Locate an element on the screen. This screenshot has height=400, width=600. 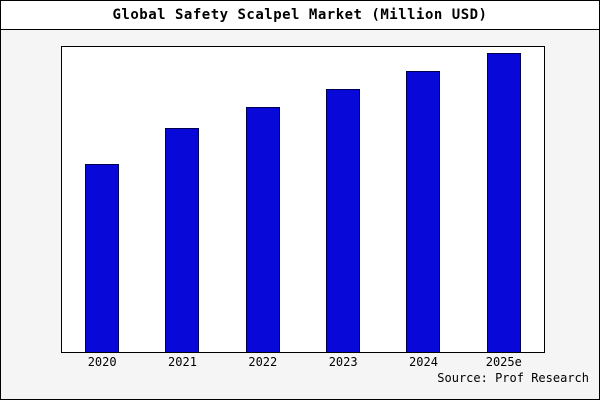
x-tick-label-2021: 2021 is located at coordinates (182, 362).